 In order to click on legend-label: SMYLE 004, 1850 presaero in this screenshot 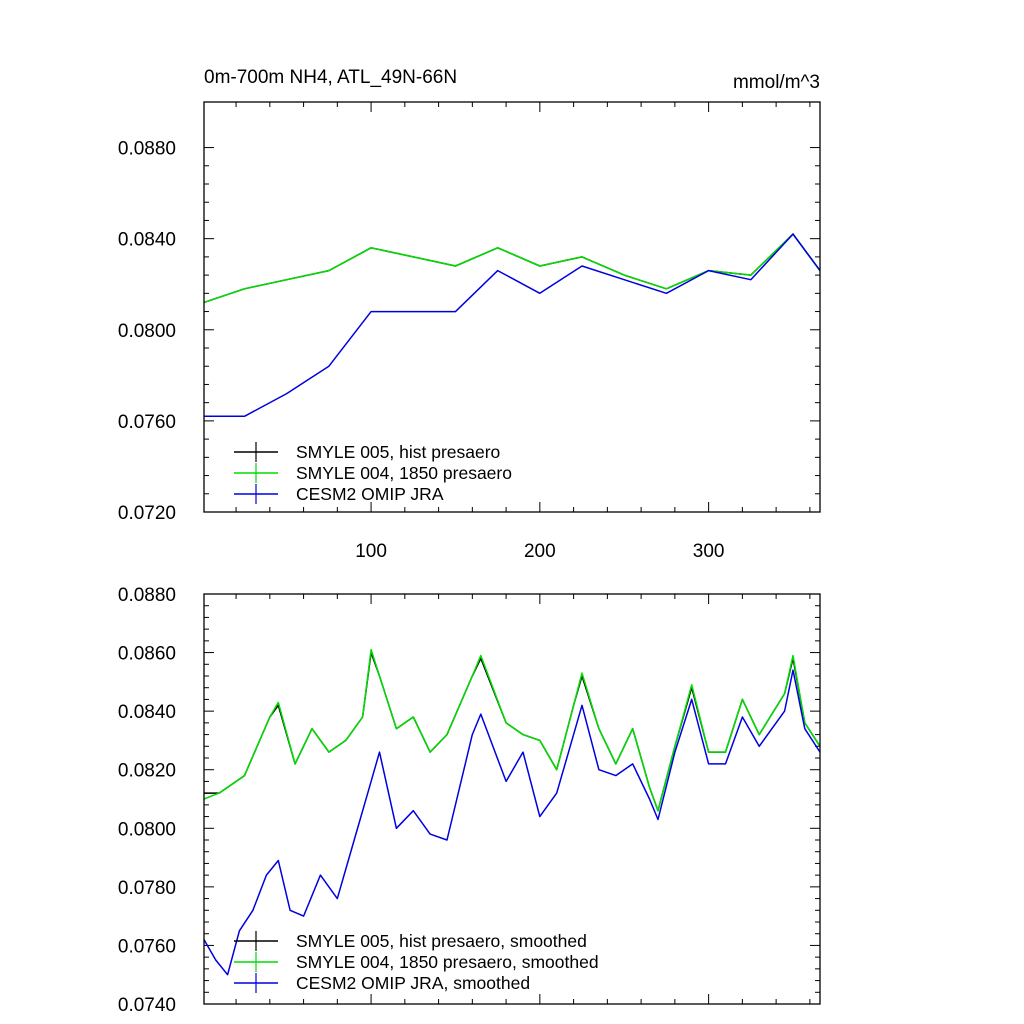, I will do `click(404, 473)`.